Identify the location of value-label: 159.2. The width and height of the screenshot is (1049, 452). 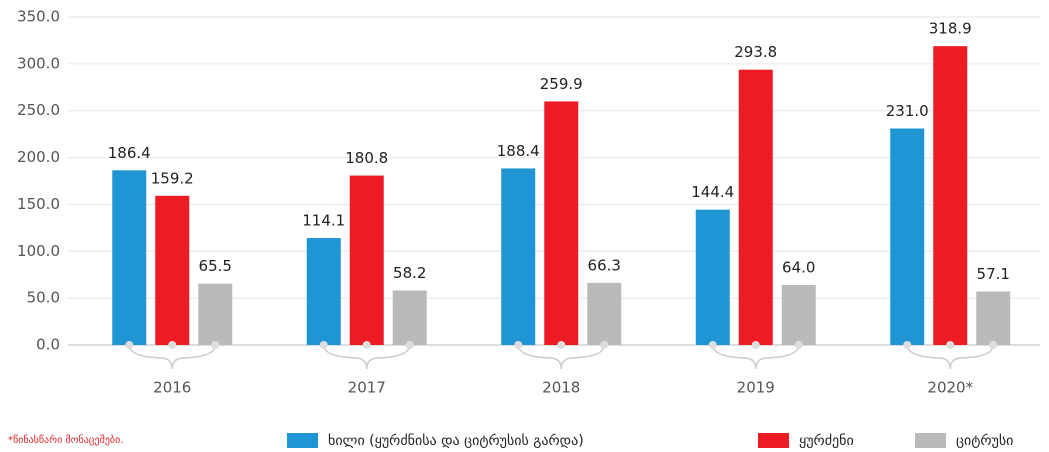
(172, 178).